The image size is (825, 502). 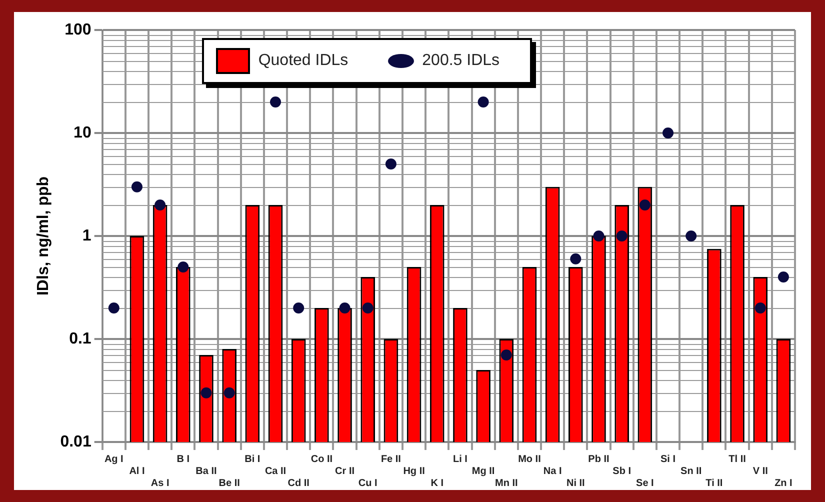 What do you see at coordinates (552, 471) in the screenshot?
I see `x-tick-label: Na I` at bounding box center [552, 471].